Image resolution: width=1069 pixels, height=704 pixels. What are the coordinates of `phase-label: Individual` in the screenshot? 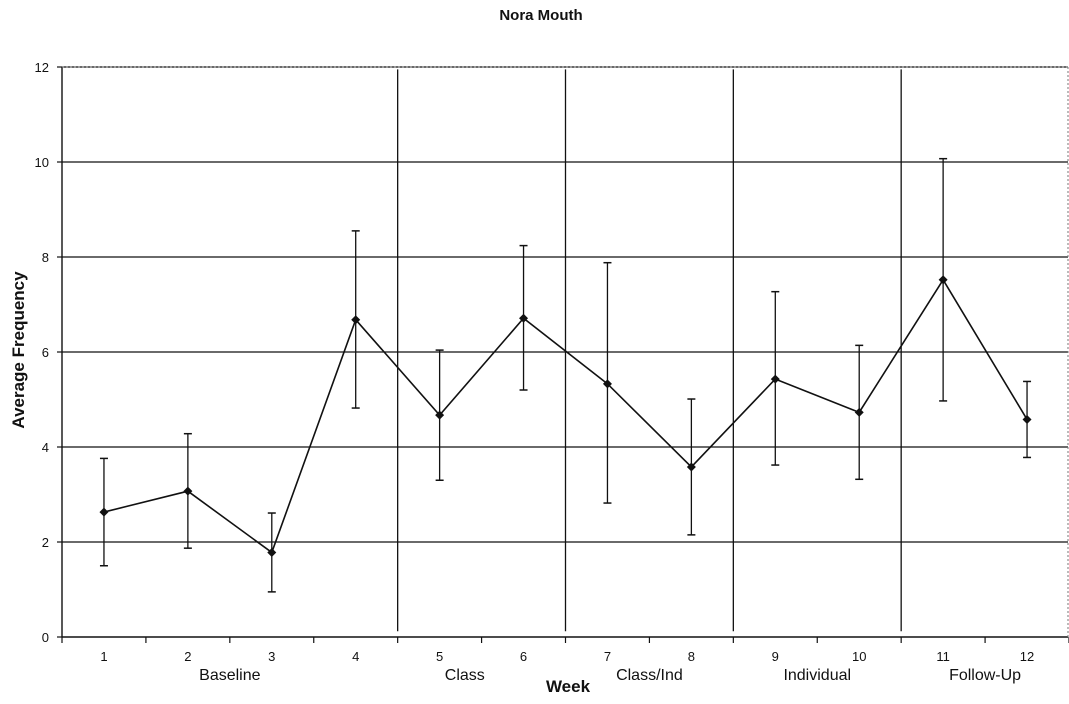 It's located at (817, 675).